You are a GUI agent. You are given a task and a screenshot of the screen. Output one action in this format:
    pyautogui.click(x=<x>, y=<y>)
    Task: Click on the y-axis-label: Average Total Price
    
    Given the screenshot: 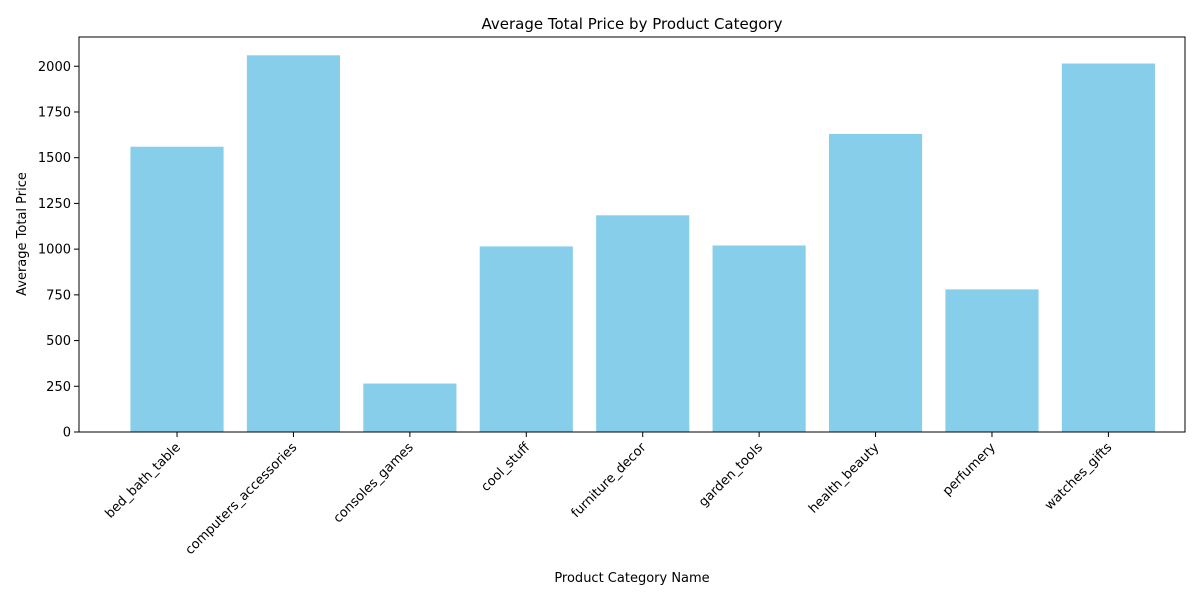 What is the action you would take?
    pyautogui.click(x=22, y=234)
    